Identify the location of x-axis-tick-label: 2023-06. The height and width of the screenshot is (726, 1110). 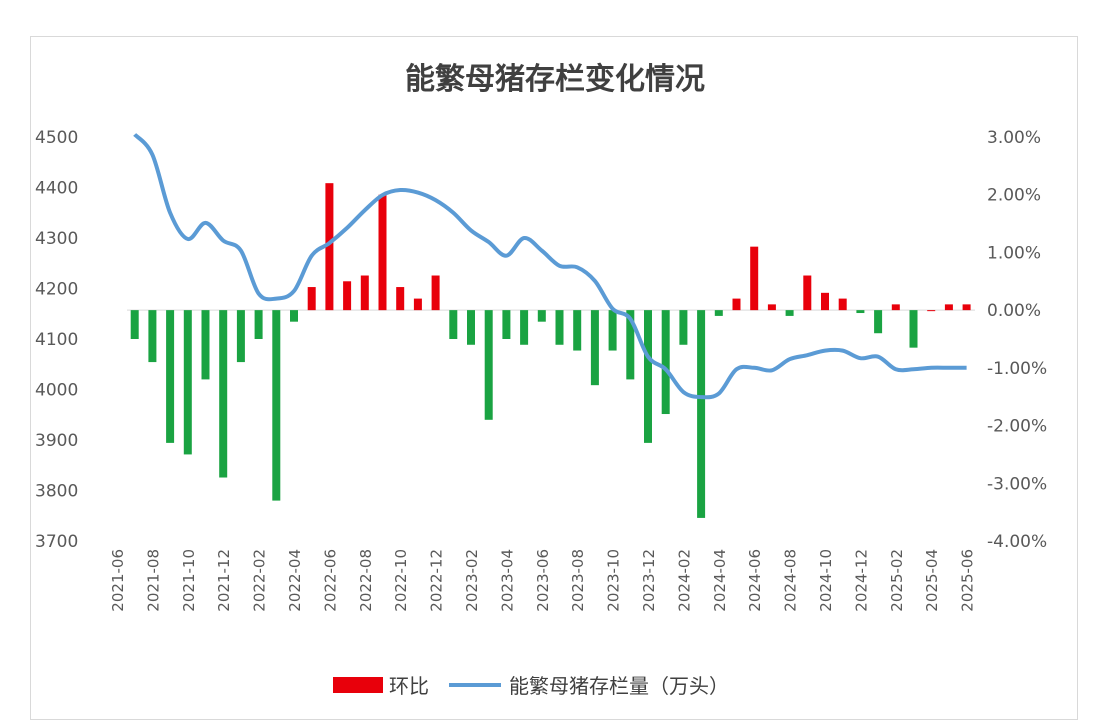
(543, 580).